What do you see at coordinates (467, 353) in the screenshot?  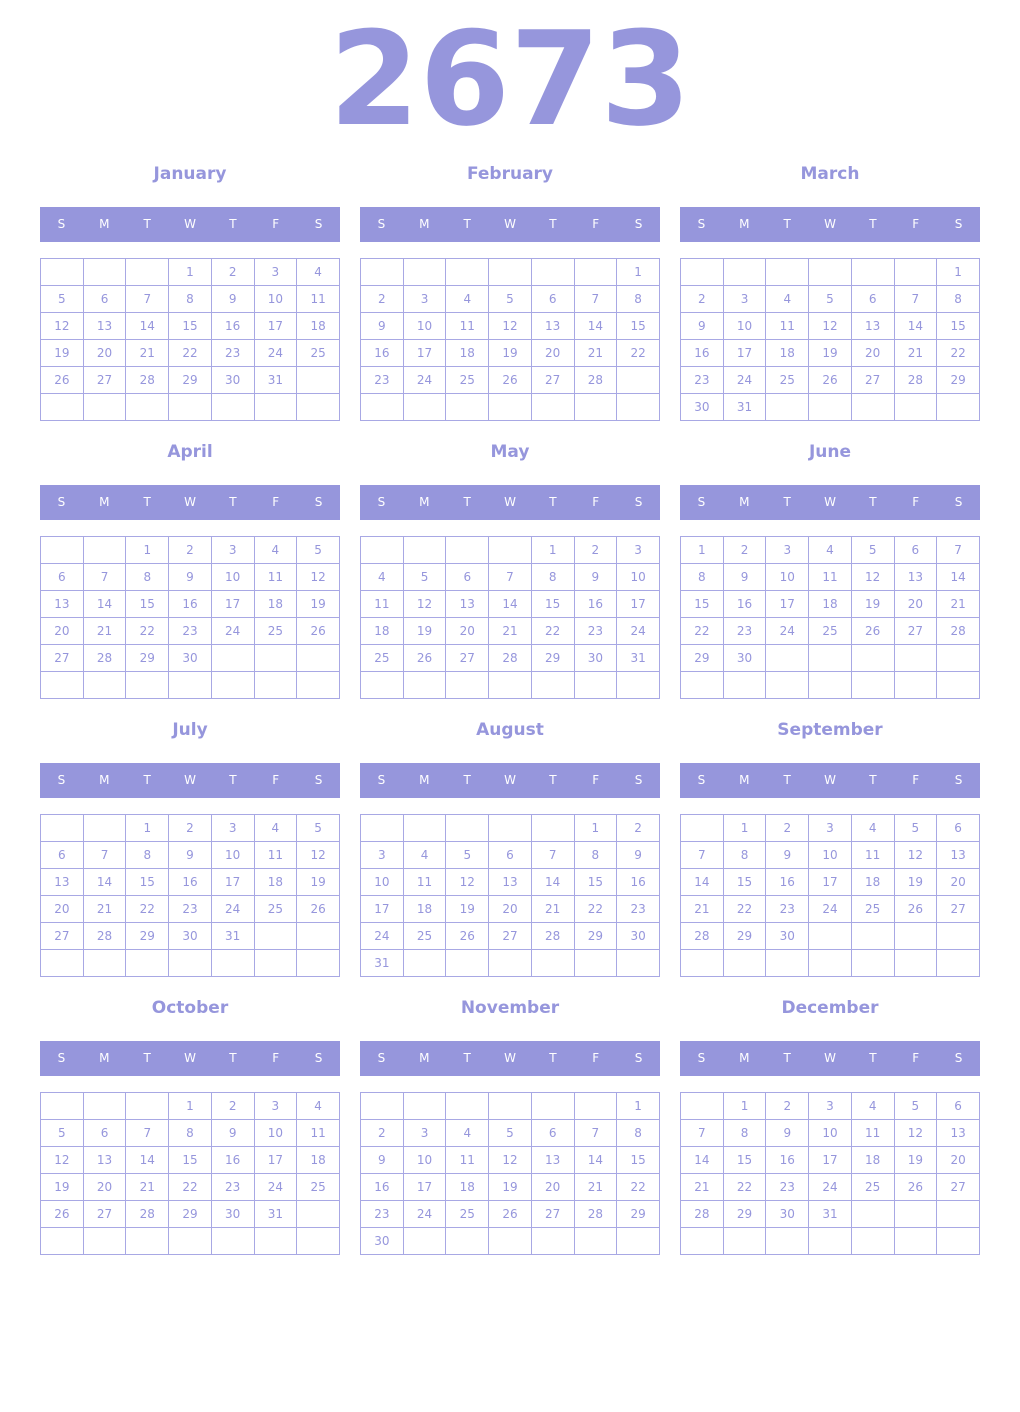 I see `day-cell: 18` at bounding box center [467, 353].